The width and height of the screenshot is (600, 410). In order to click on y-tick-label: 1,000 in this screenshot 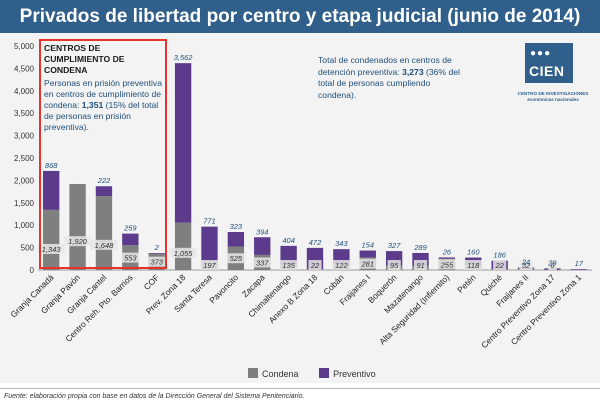, I will do `click(24, 225)`.